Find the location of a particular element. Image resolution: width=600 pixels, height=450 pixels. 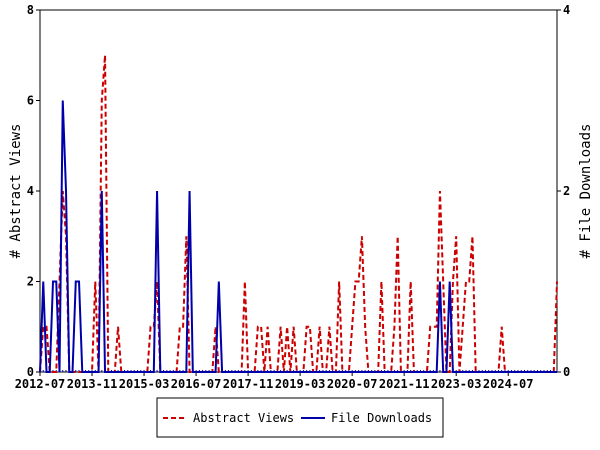

x-tick-label: 2021-11 is located at coordinates (404, 384).